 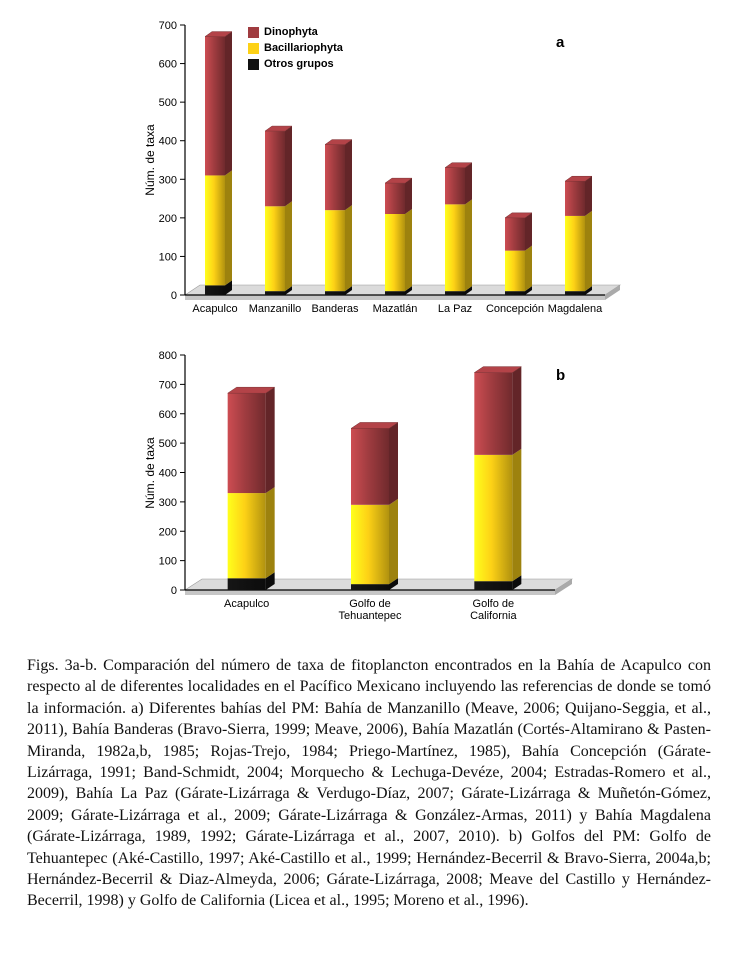 What do you see at coordinates (335, 309) in the screenshot?
I see `category-label: Banderas` at bounding box center [335, 309].